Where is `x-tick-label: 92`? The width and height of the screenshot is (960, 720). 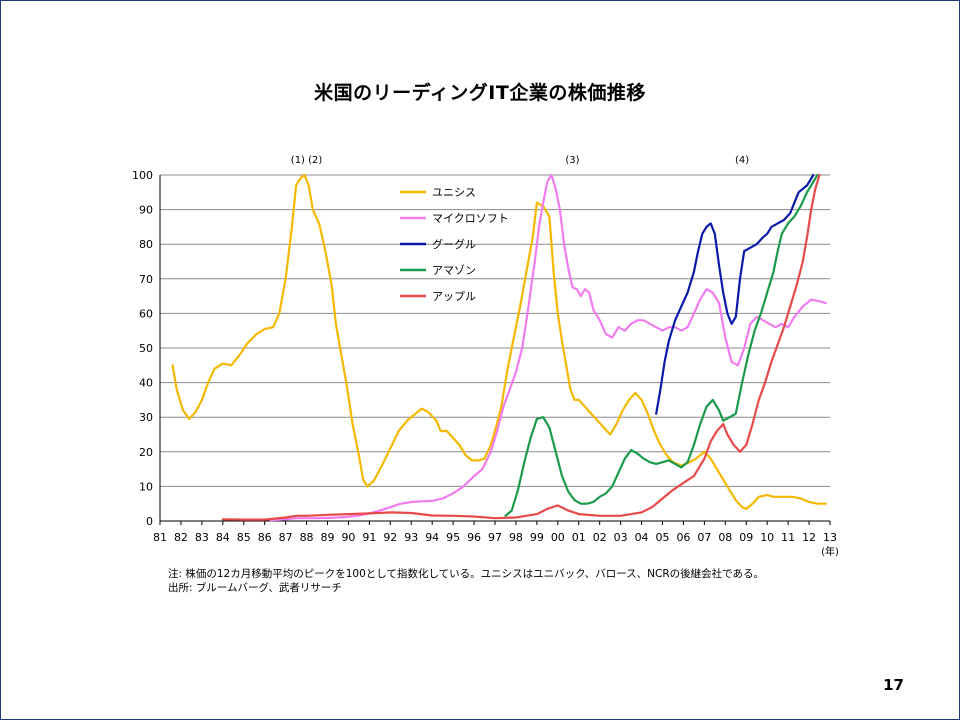 x-tick-label: 92 is located at coordinates (390, 537).